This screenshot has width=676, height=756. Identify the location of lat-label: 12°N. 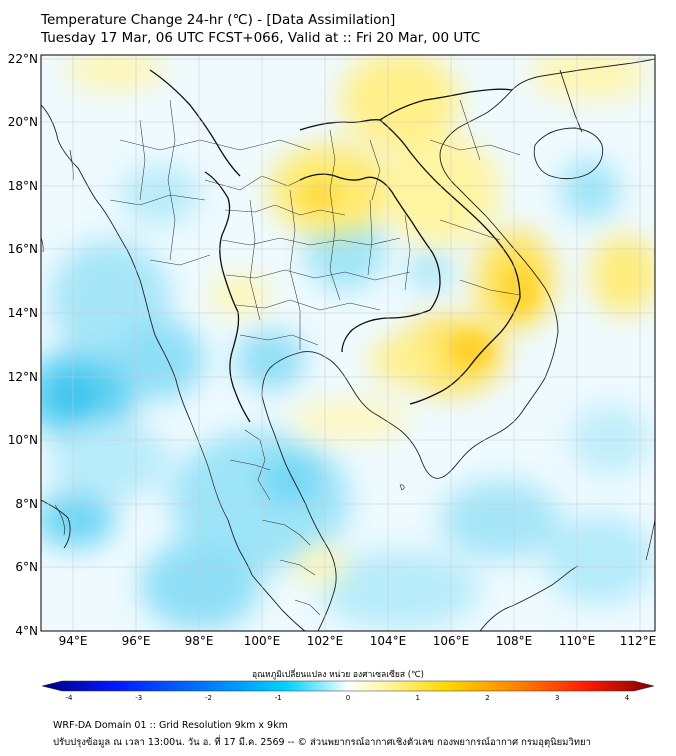
(23, 377).